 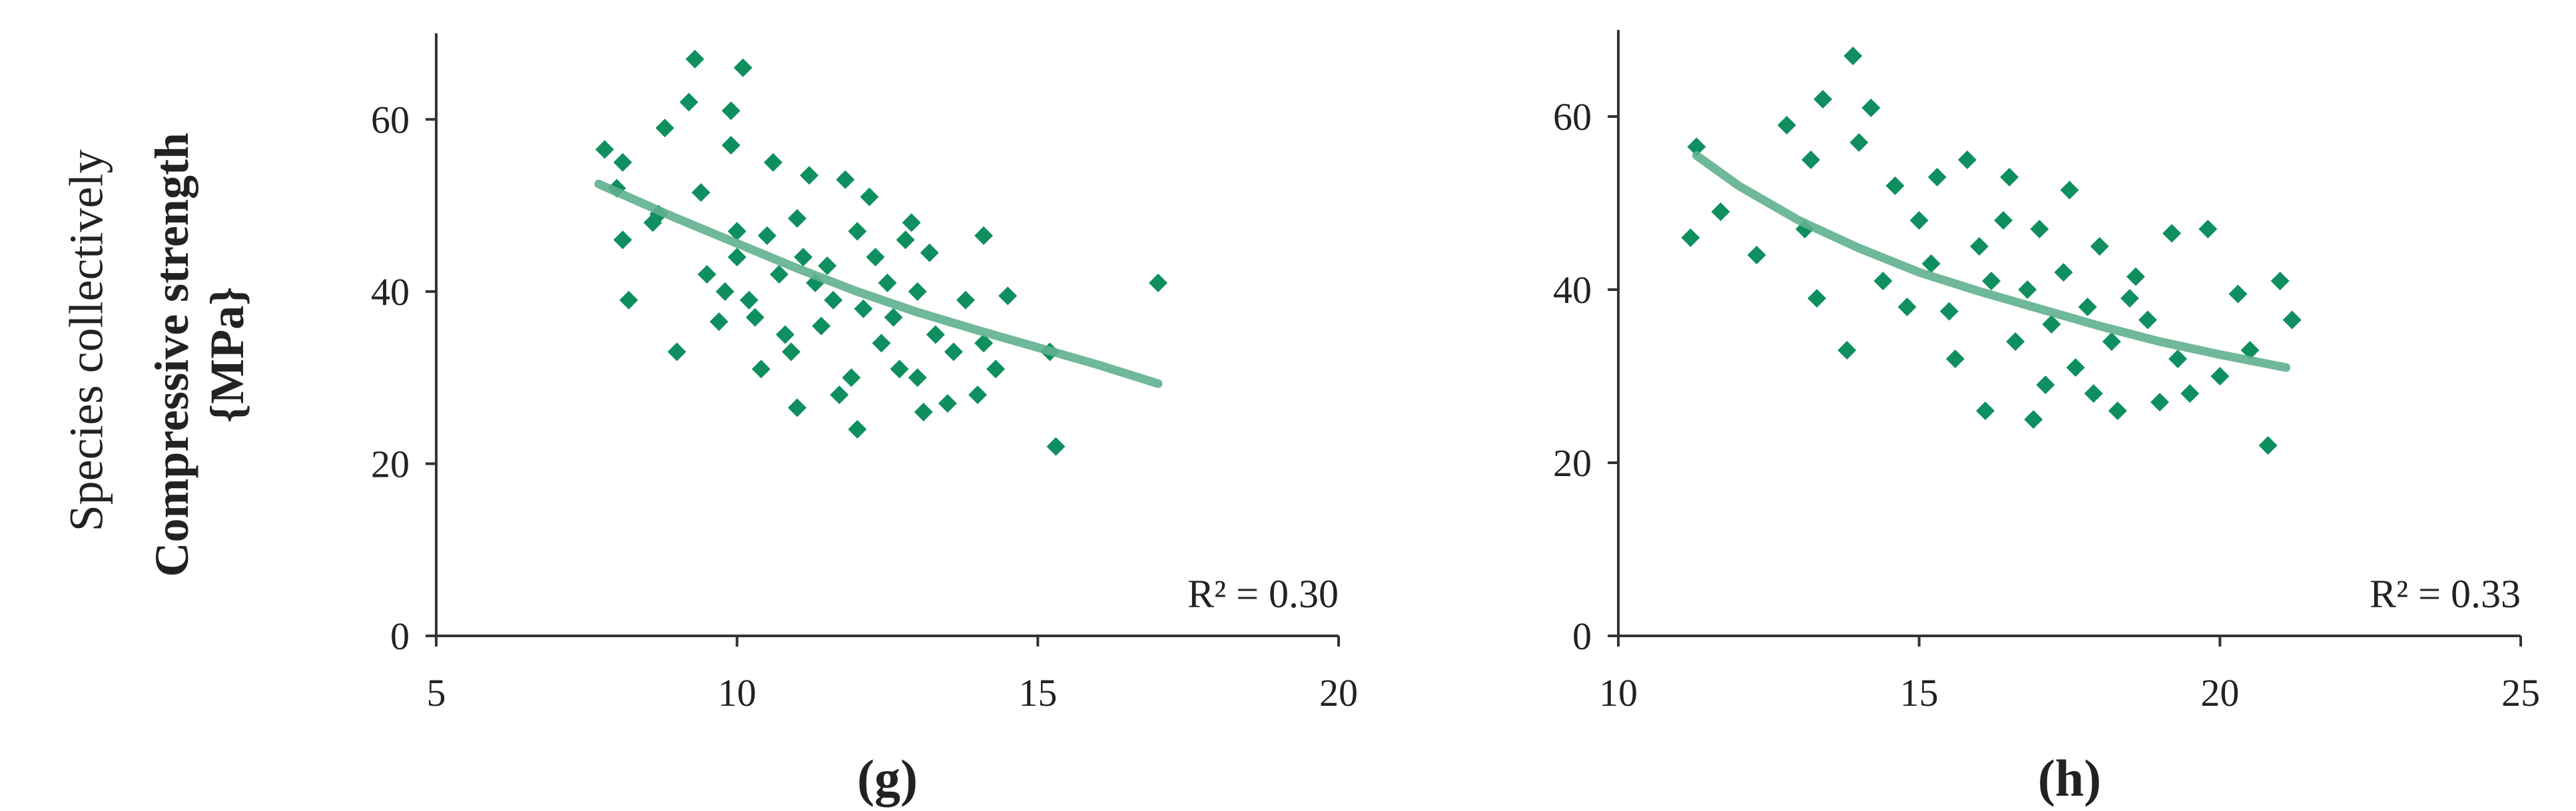 What do you see at coordinates (436, 692) in the screenshot?
I see `x-tick-label: 5` at bounding box center [436, 692].